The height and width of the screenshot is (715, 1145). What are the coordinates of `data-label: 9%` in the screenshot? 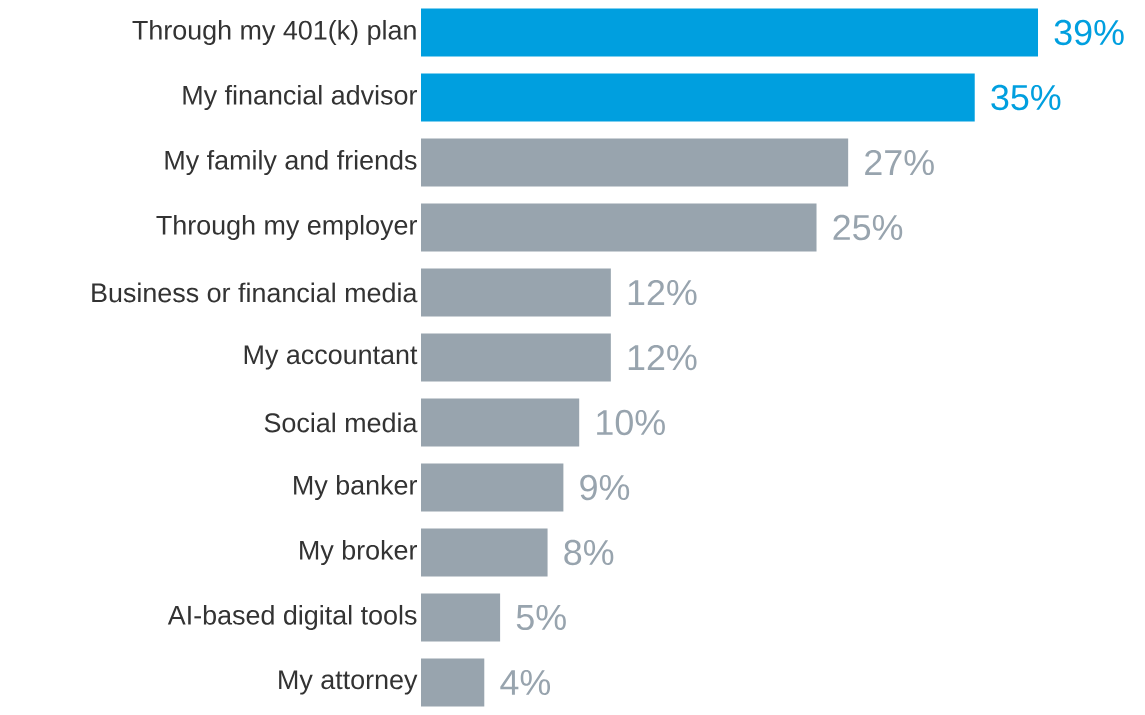 It's located at (605, 487).